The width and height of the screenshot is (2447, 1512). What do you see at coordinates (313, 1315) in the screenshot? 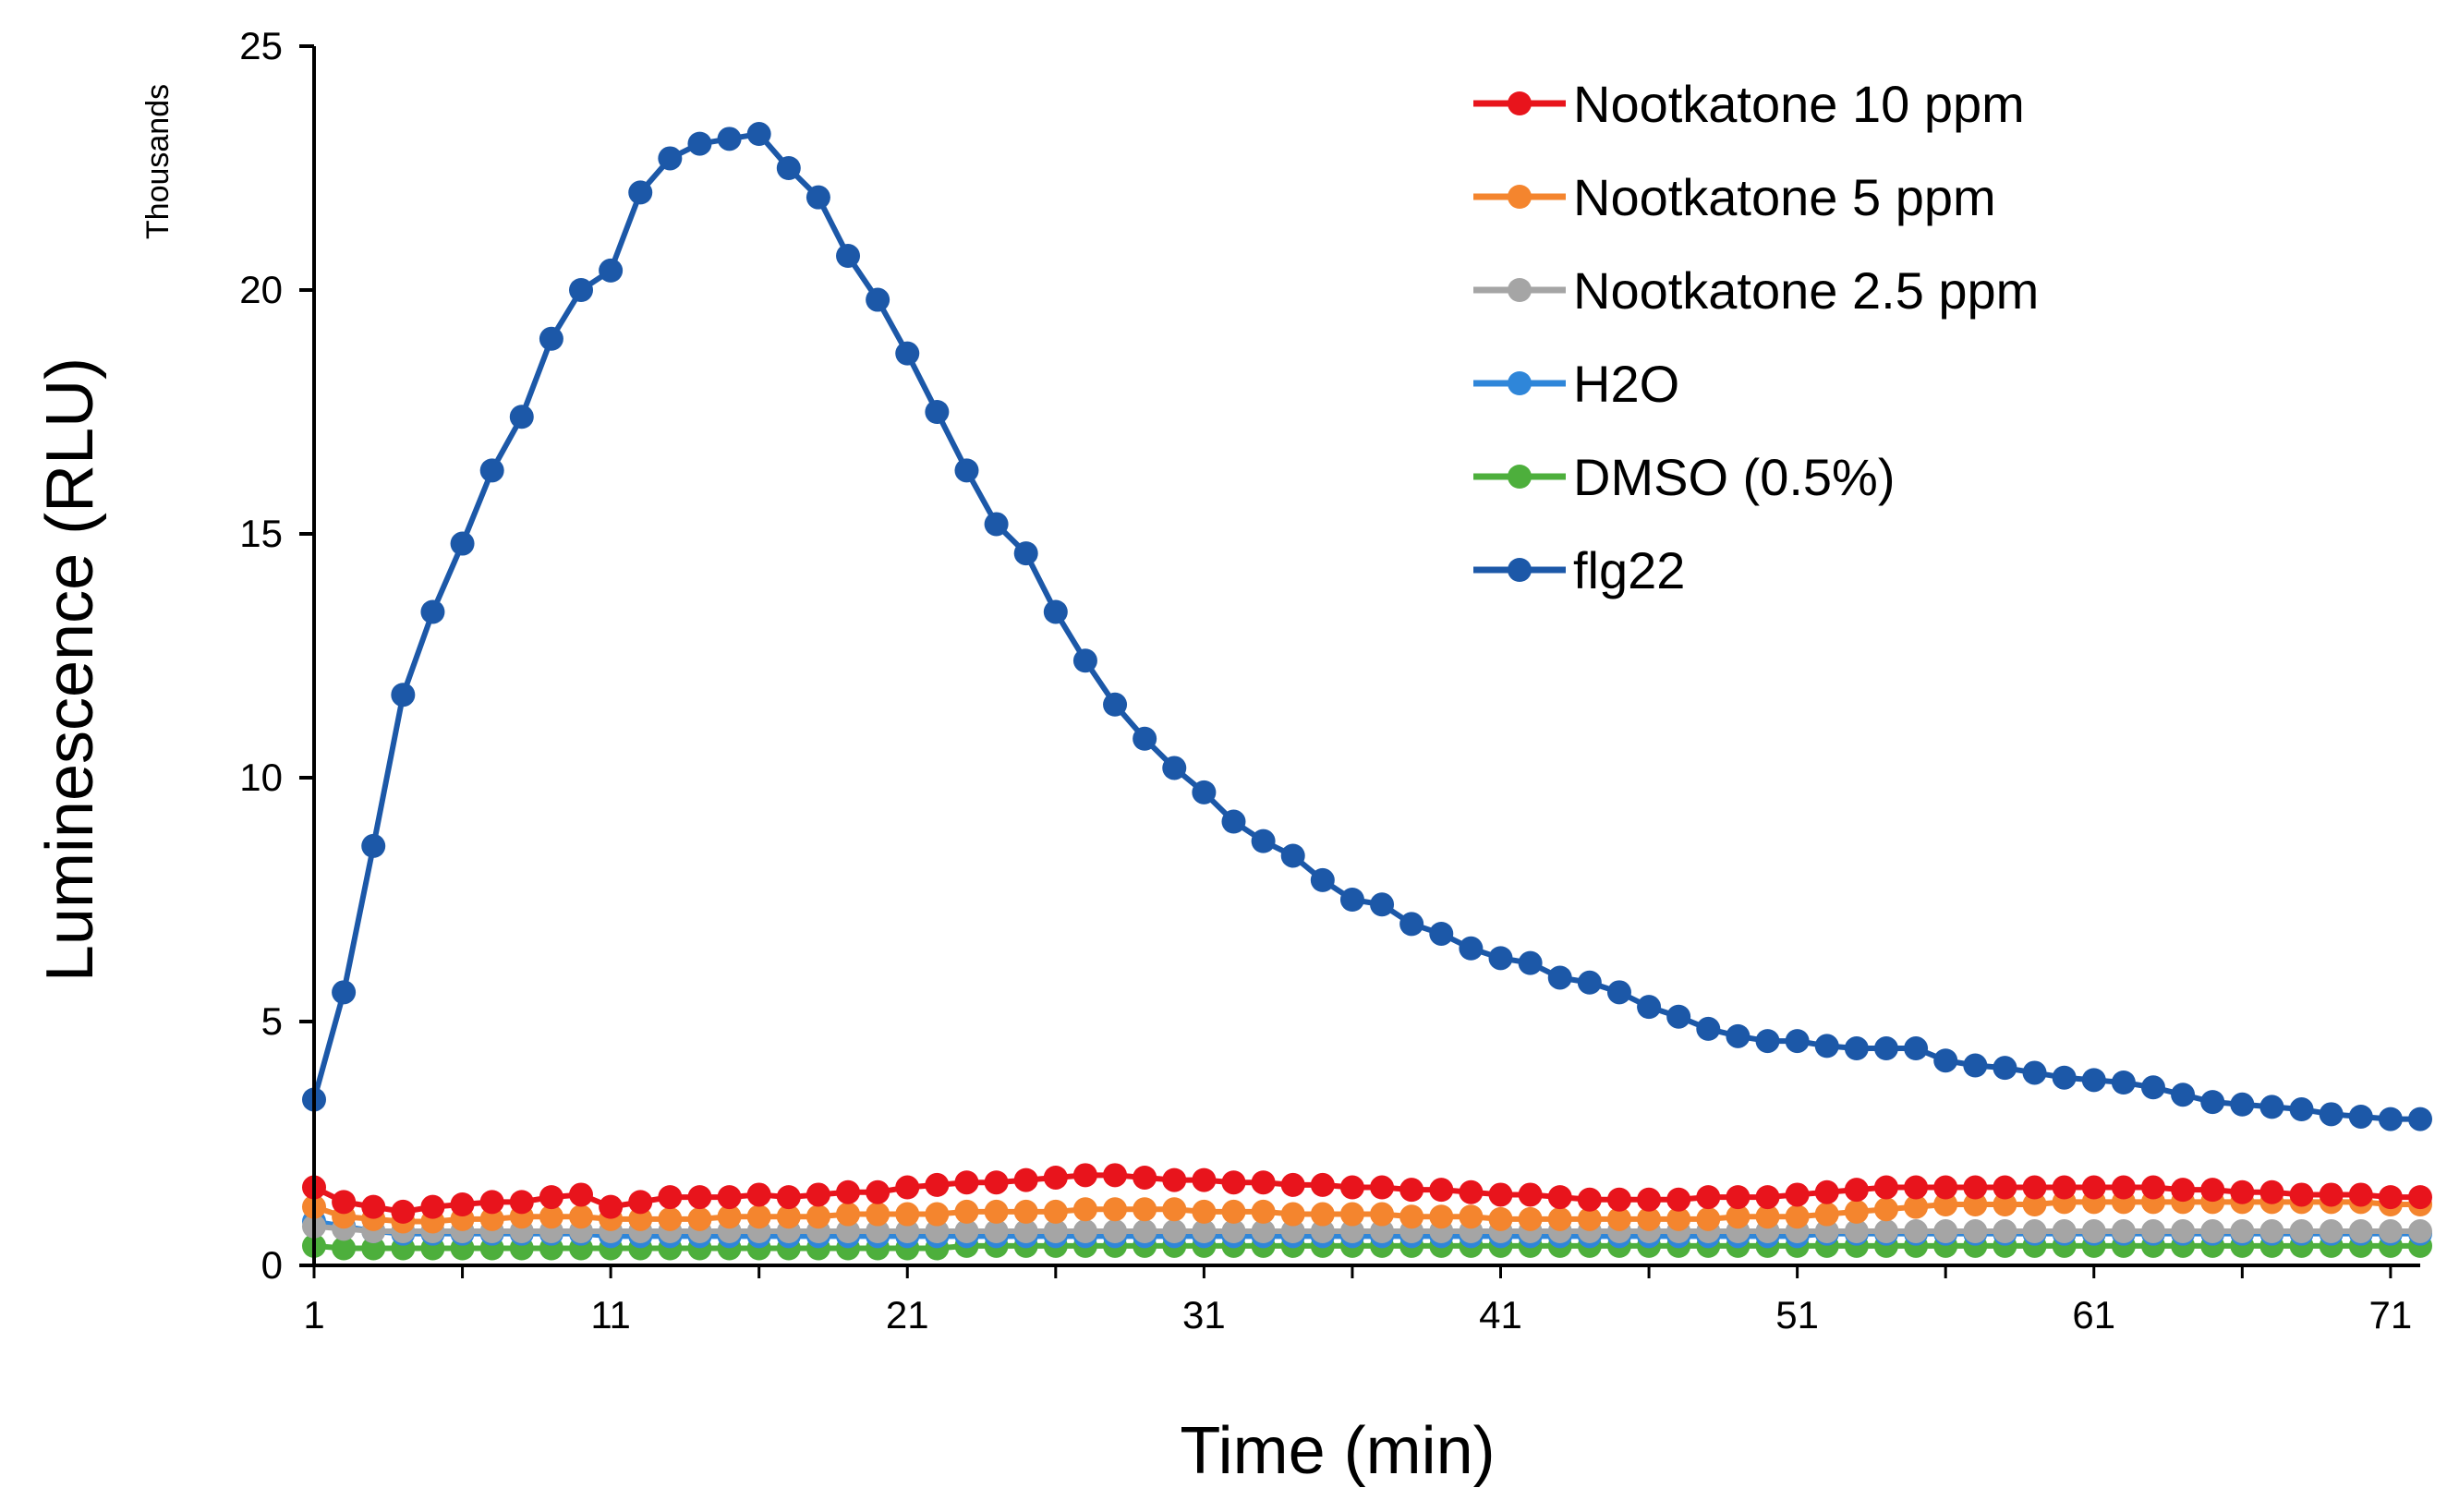
I see `x-tick-label: 1` at bounding box center [313, 1315].